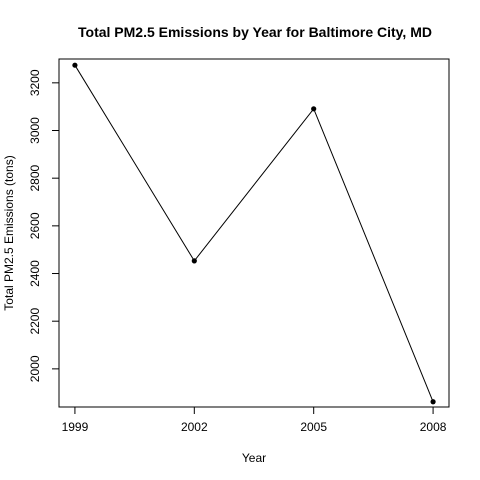 The image size is (480, 480). What do you see at coordinates (75, 427) in the screenshot?
I see `x-tick-label: 1999` at bounding box center [75, 427].